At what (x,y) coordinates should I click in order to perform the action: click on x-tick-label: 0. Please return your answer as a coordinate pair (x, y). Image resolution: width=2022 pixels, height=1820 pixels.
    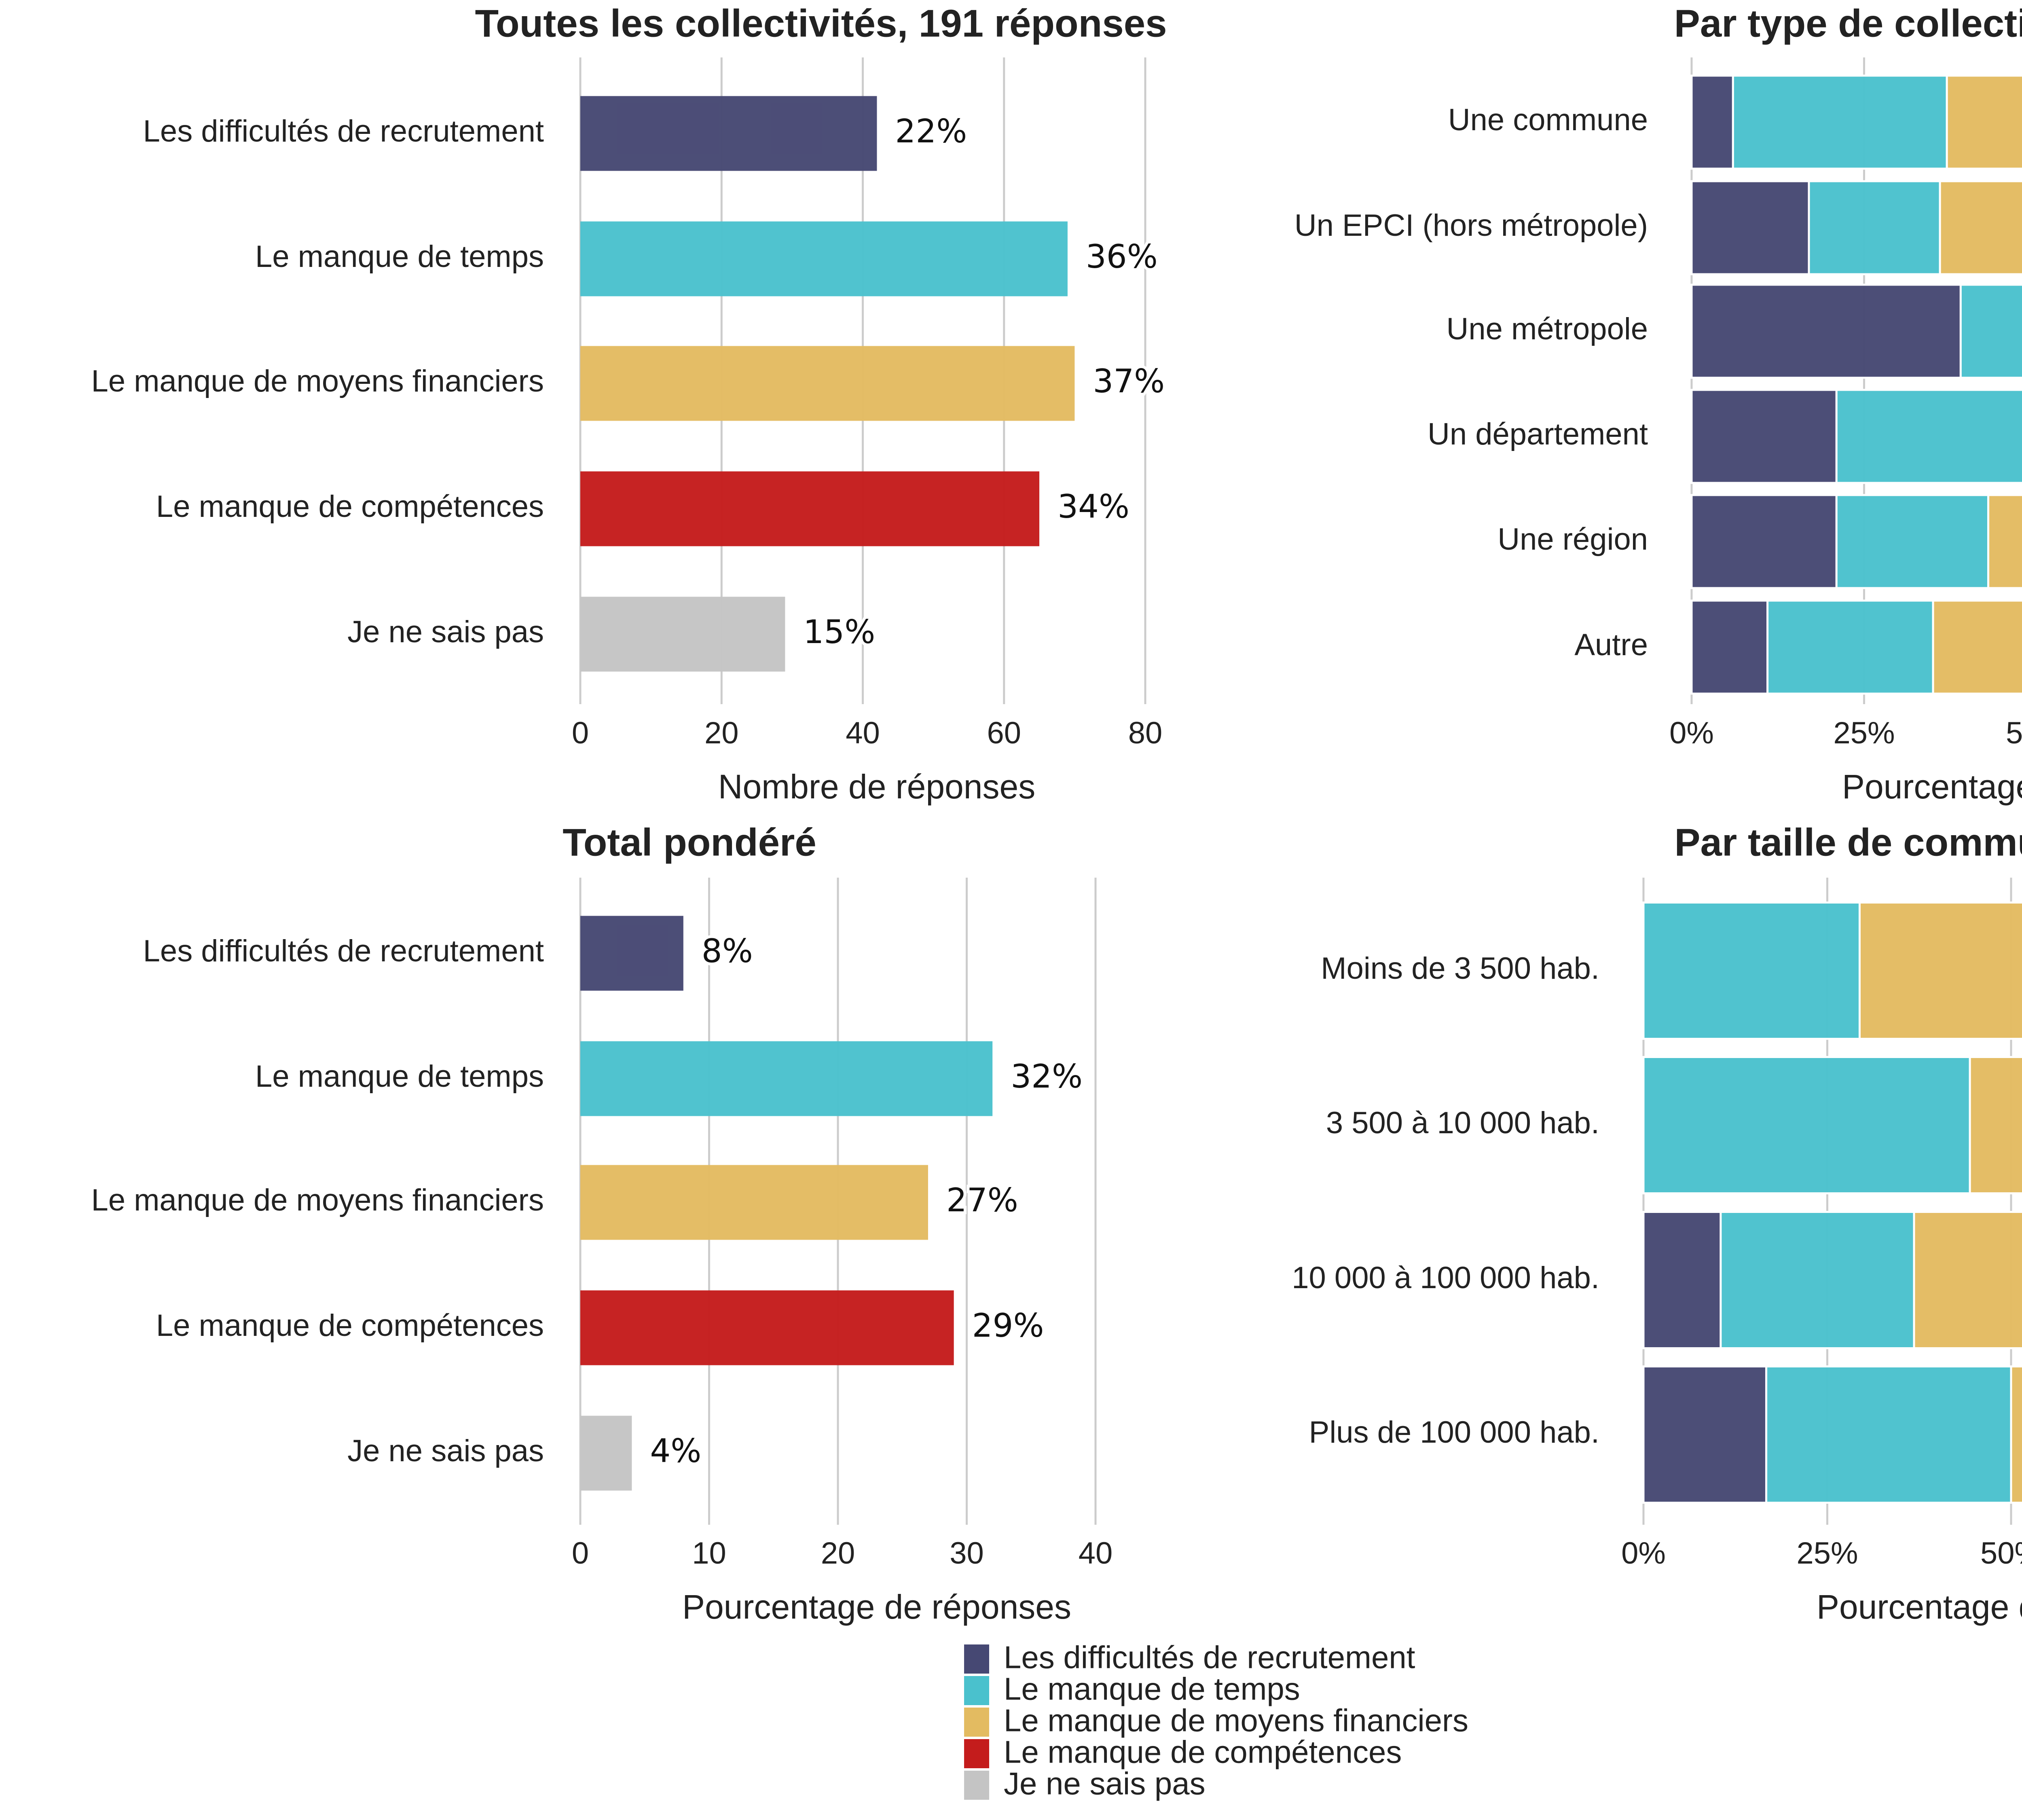
    Looking at the image, I should click on (580, 733).